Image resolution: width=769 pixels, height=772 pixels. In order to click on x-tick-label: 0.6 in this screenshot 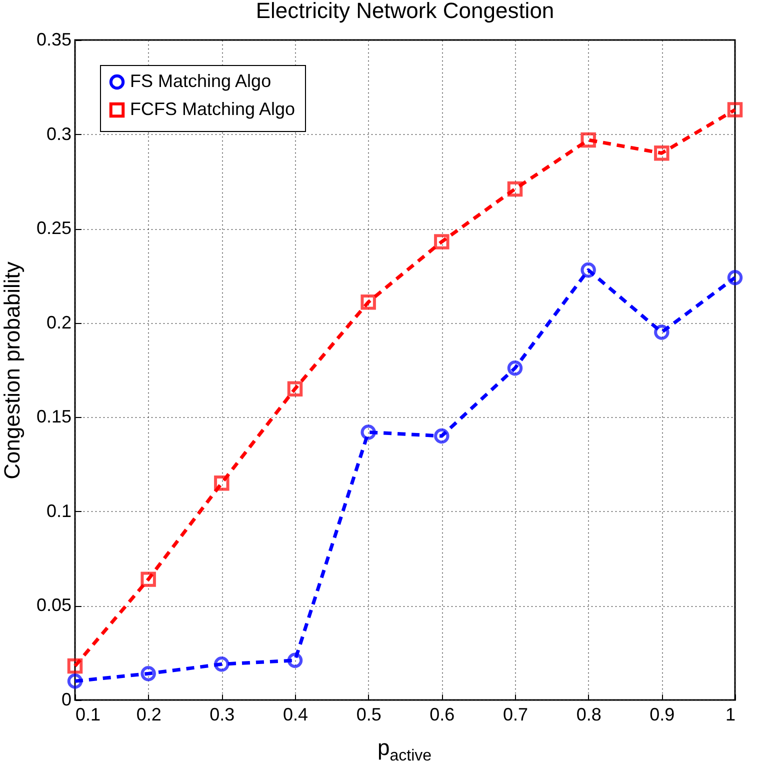, I will do `click(442, 714)`.